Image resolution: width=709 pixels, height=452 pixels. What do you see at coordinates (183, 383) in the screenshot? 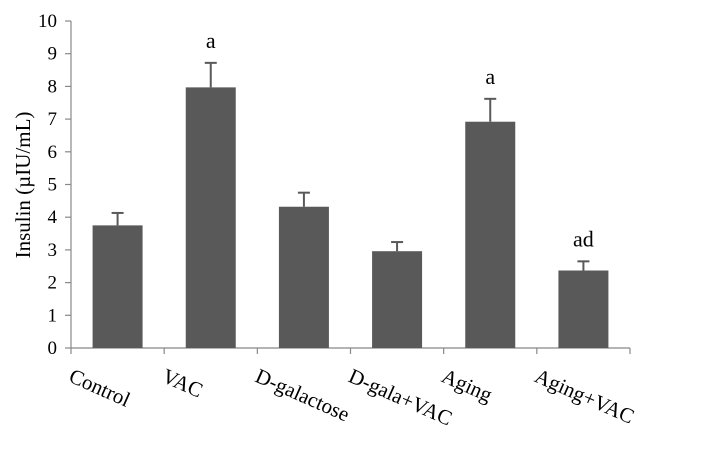
I see `x-tick-label: VAC` at bounding box center [183, 383].